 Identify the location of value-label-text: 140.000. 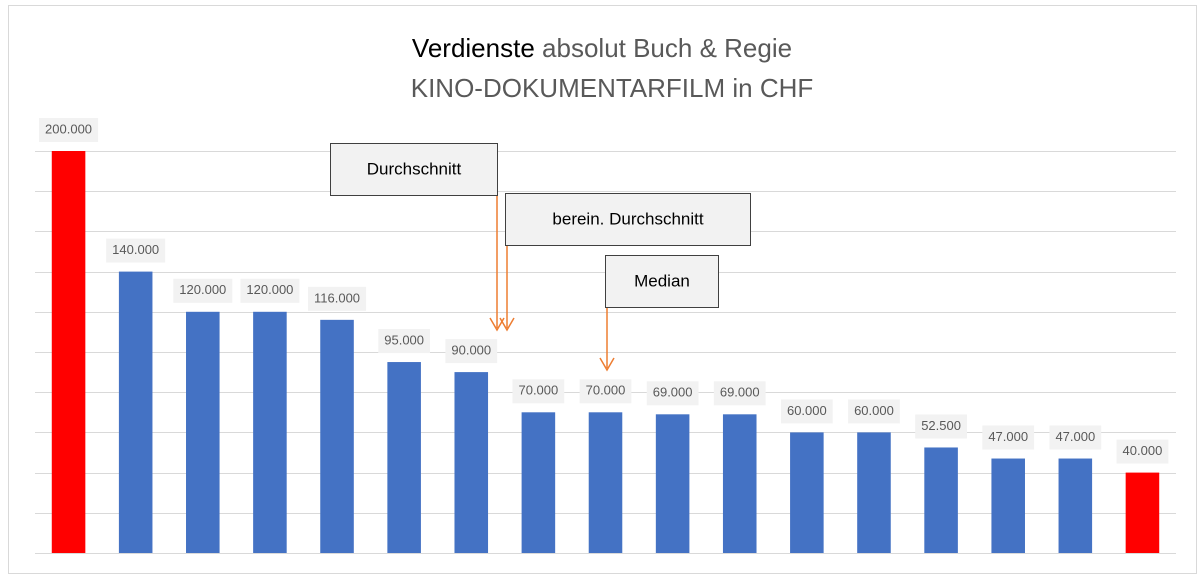
(135, 249).